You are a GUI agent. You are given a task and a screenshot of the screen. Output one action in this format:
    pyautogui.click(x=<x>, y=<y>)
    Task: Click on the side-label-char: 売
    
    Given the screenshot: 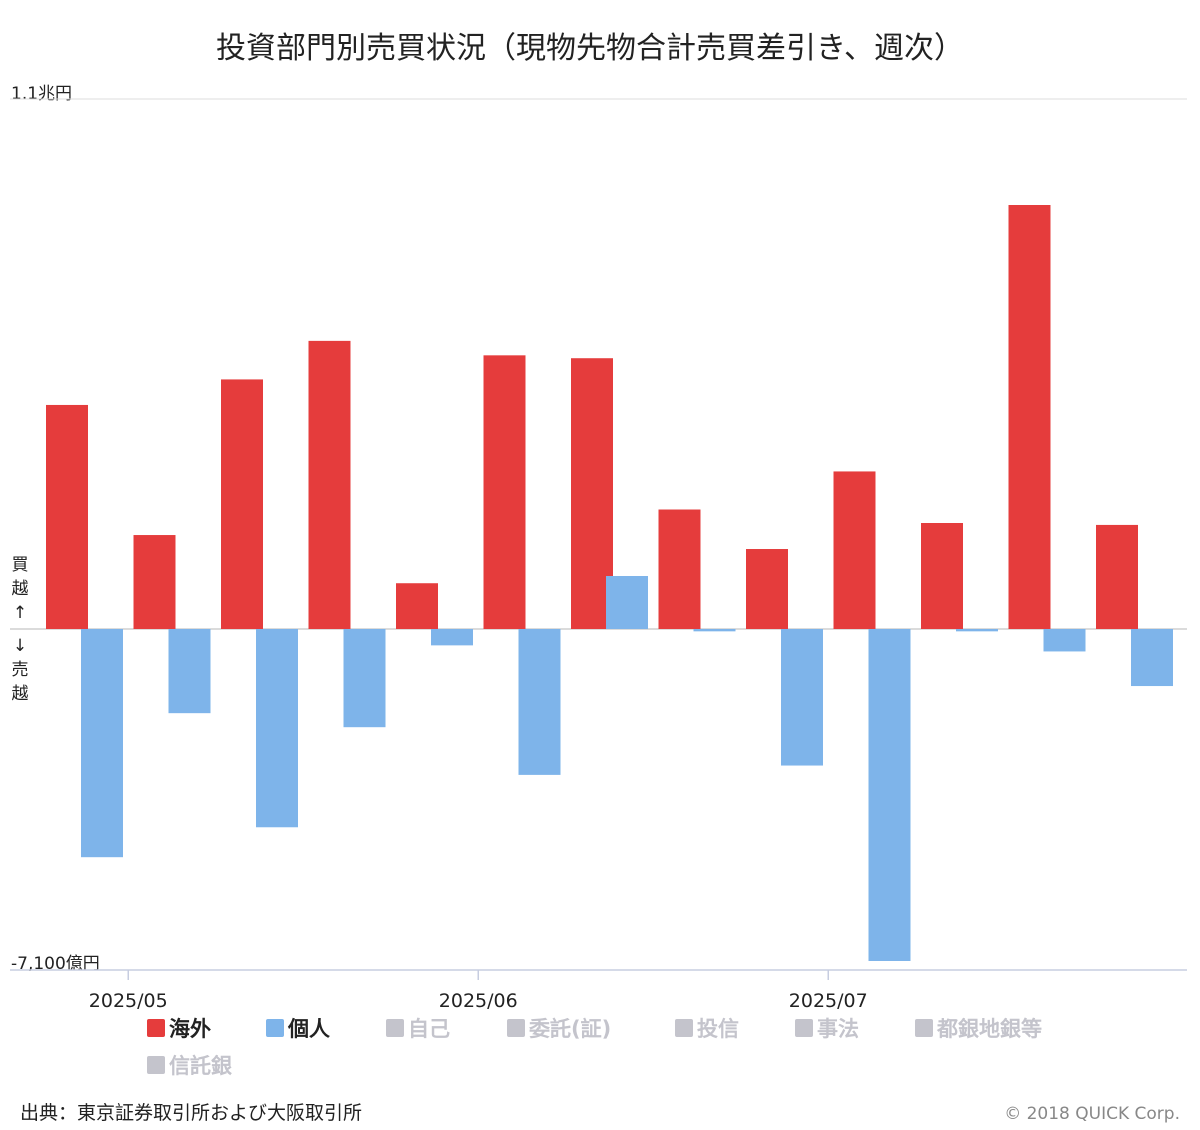 What is the action you would take?
    pyautogui.click(x=20, y=670)
    